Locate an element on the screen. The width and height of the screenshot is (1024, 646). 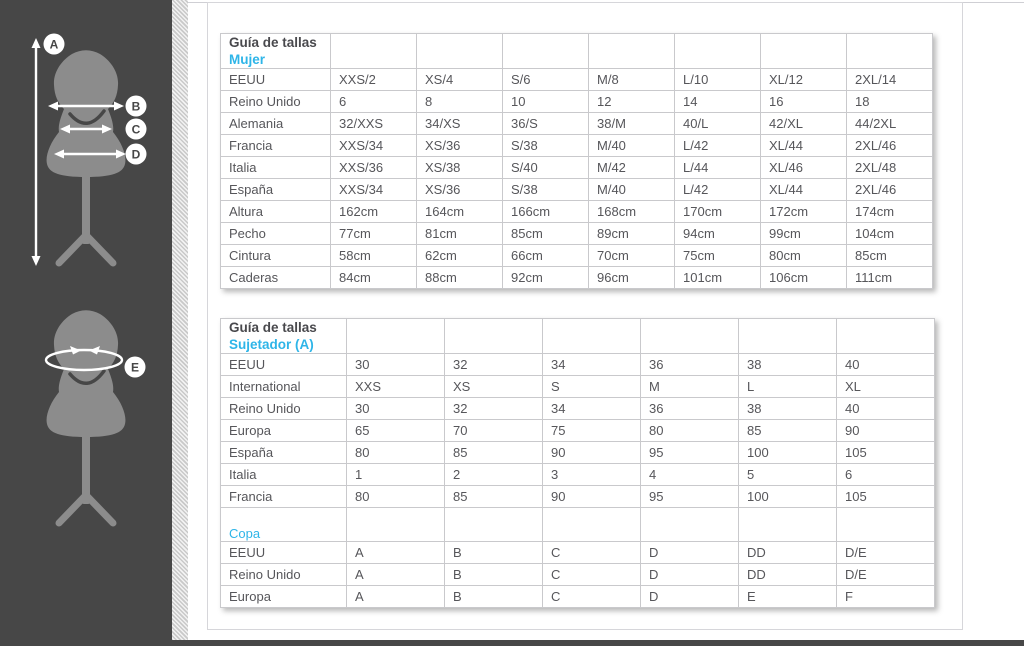
size-value-cell: S is located at coordinates (591, 386).